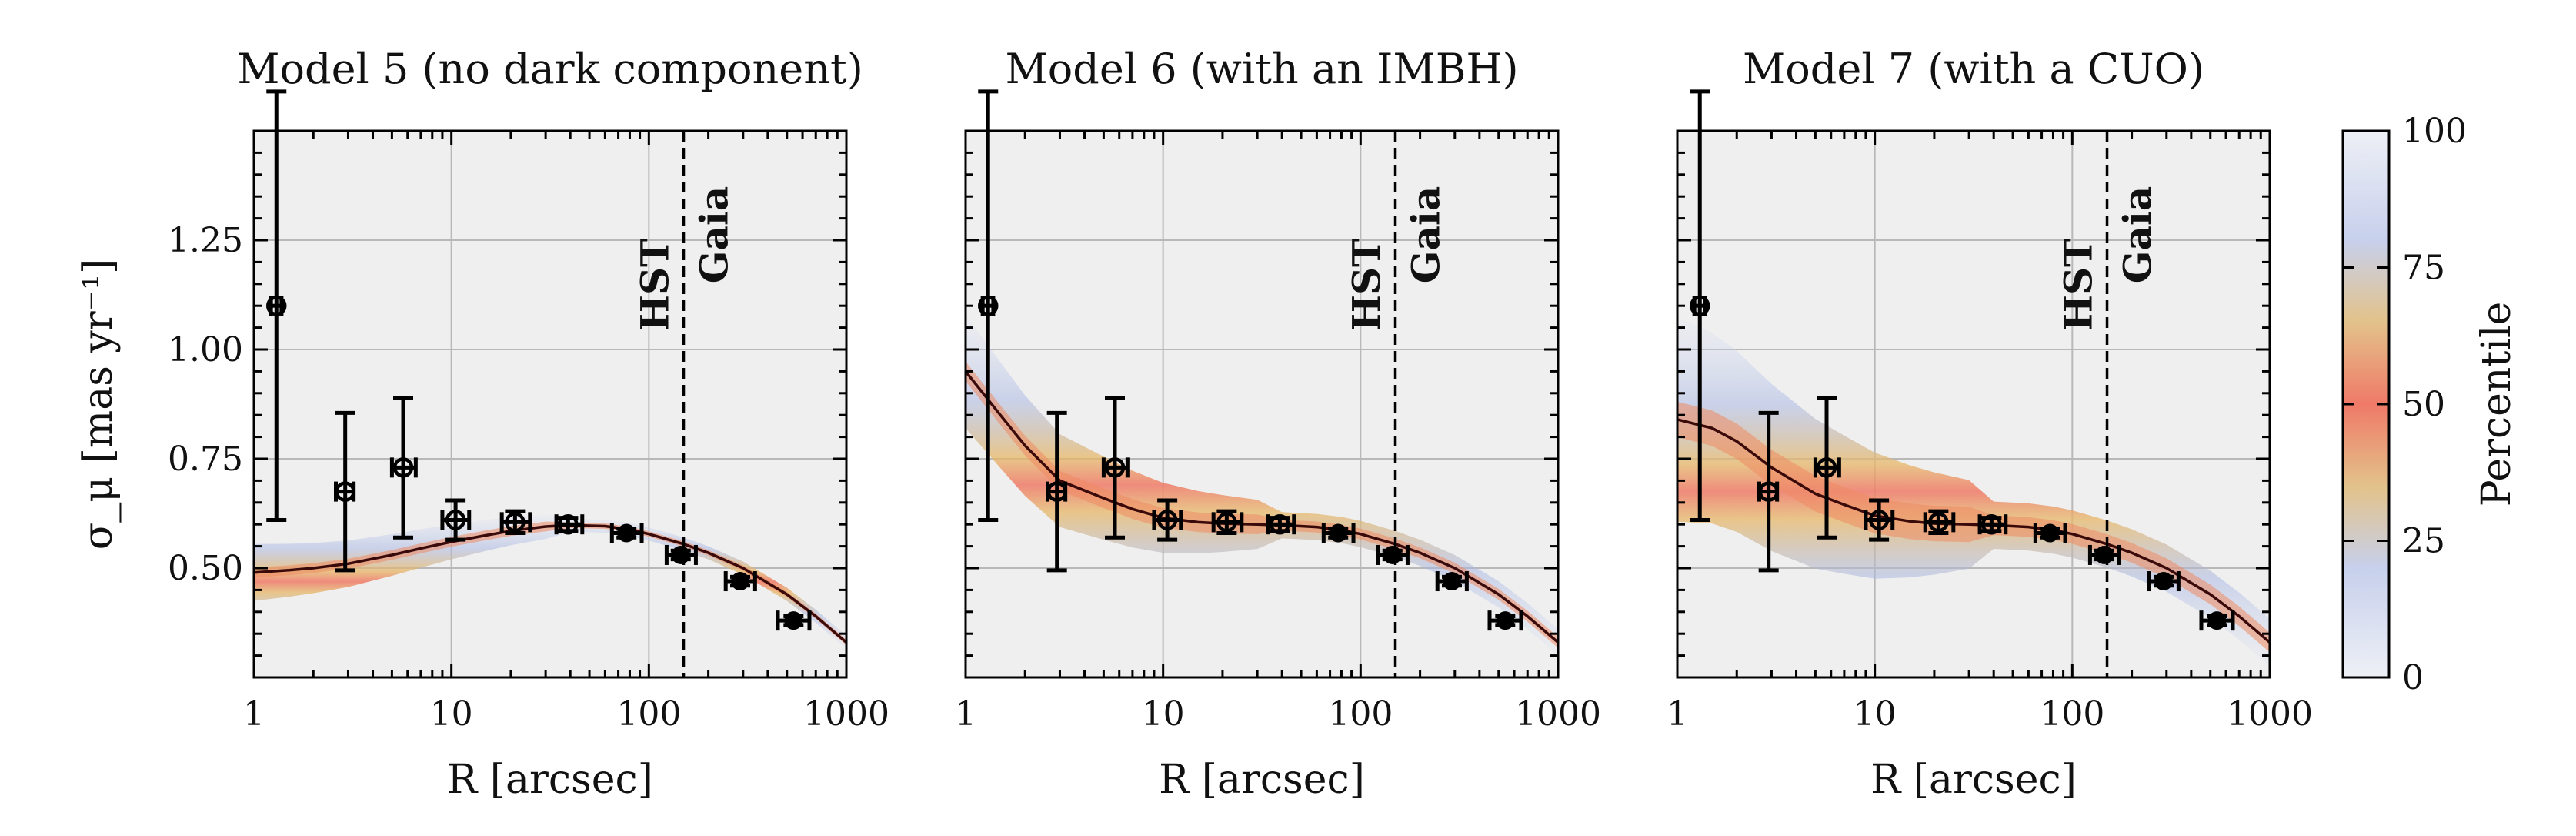 This screenshot has width=2576, height=836. I want to click on percentile-band-core, so click(1973, 527).